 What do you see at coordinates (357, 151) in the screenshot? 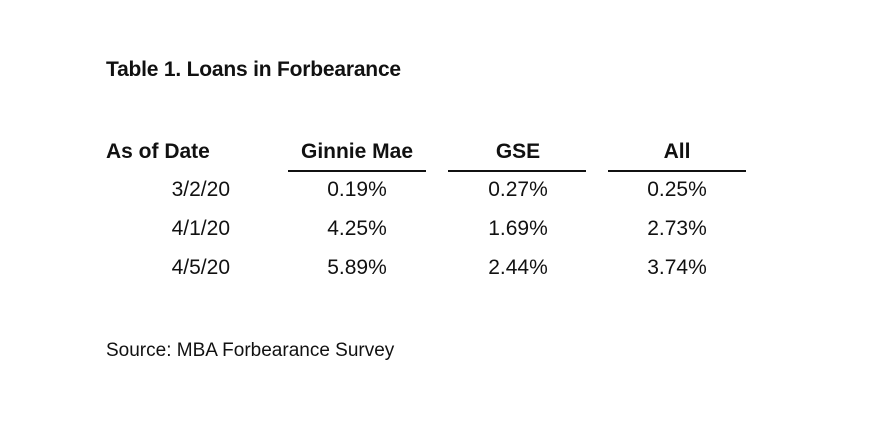
I see `header-ginnie-mae: Ginnie Mae` at bounding box center [357, 151].